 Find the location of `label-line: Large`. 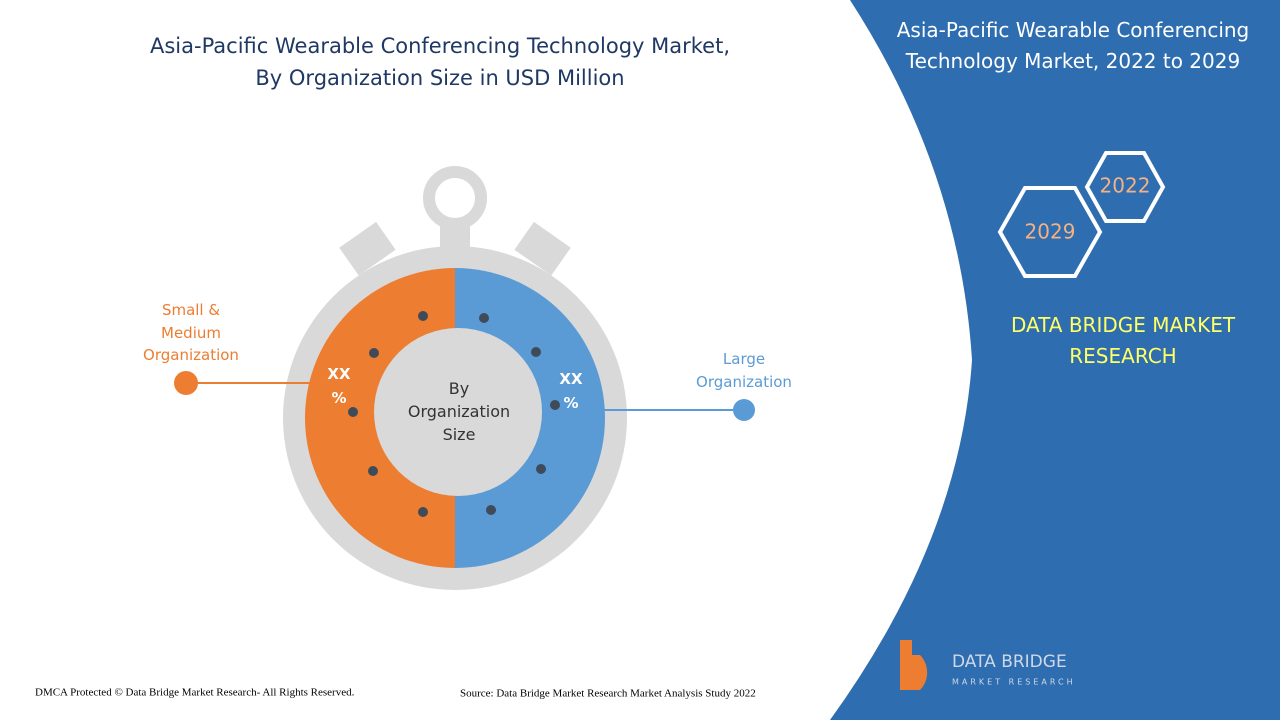

label-line: Large is located at coordinates (744, 359).